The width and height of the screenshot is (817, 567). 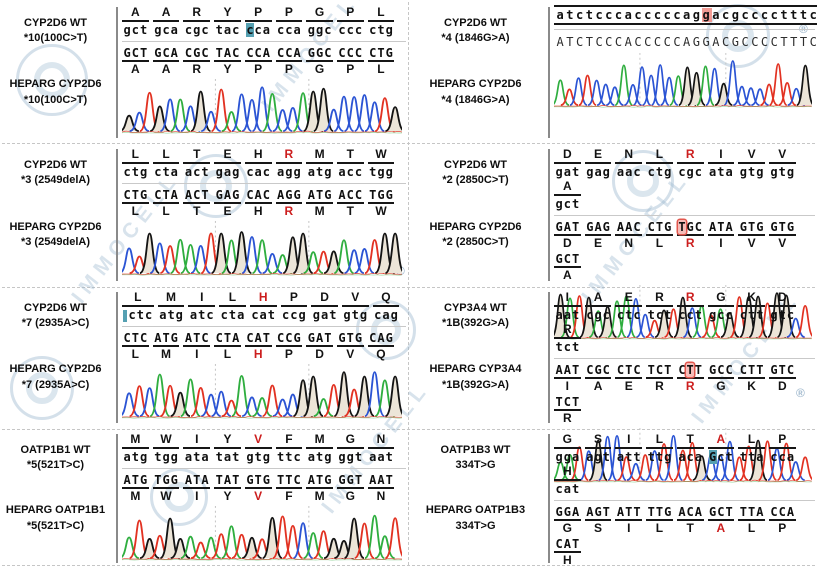 I want to click on cell-line-name: HEPARG CYP2D6, so click(x=55, y=226).